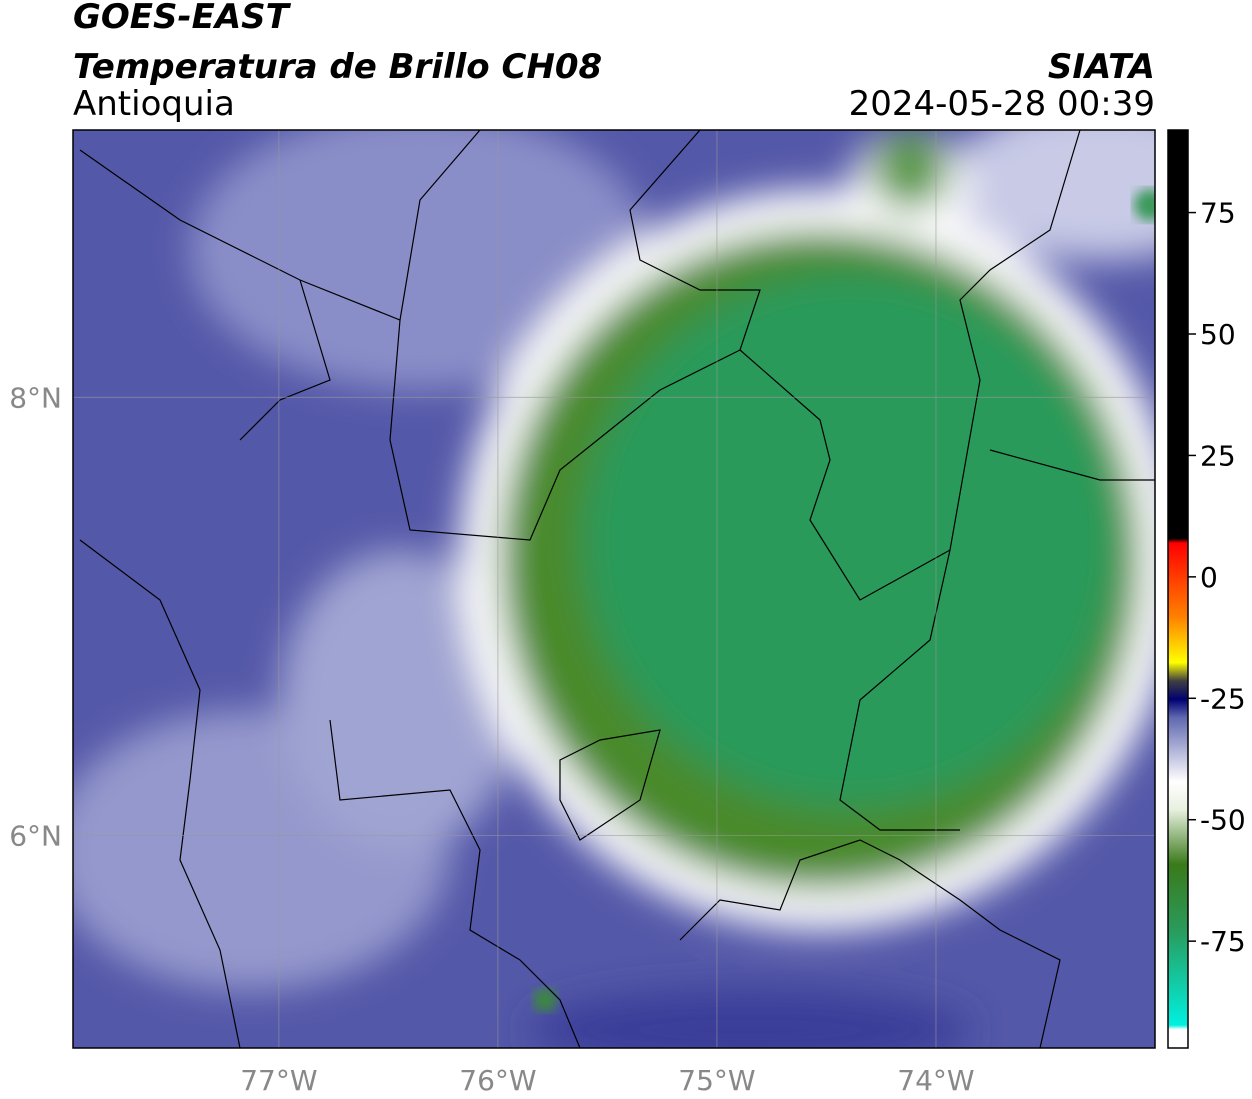  I want to click on satellite: GOES-EAST, so click(182, 18).